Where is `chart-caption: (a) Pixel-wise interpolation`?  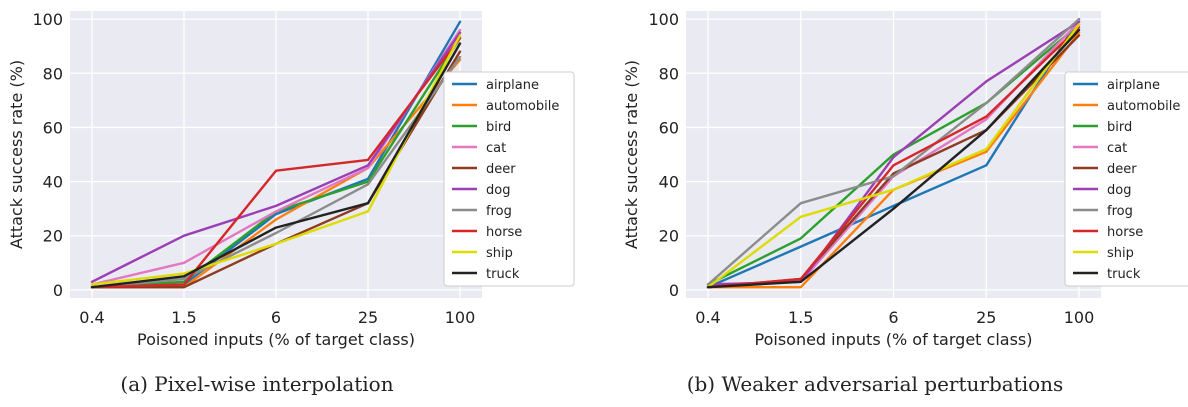
chart-caption: (a) Pixel-wise interpolation is located at coordinates (256, 384).